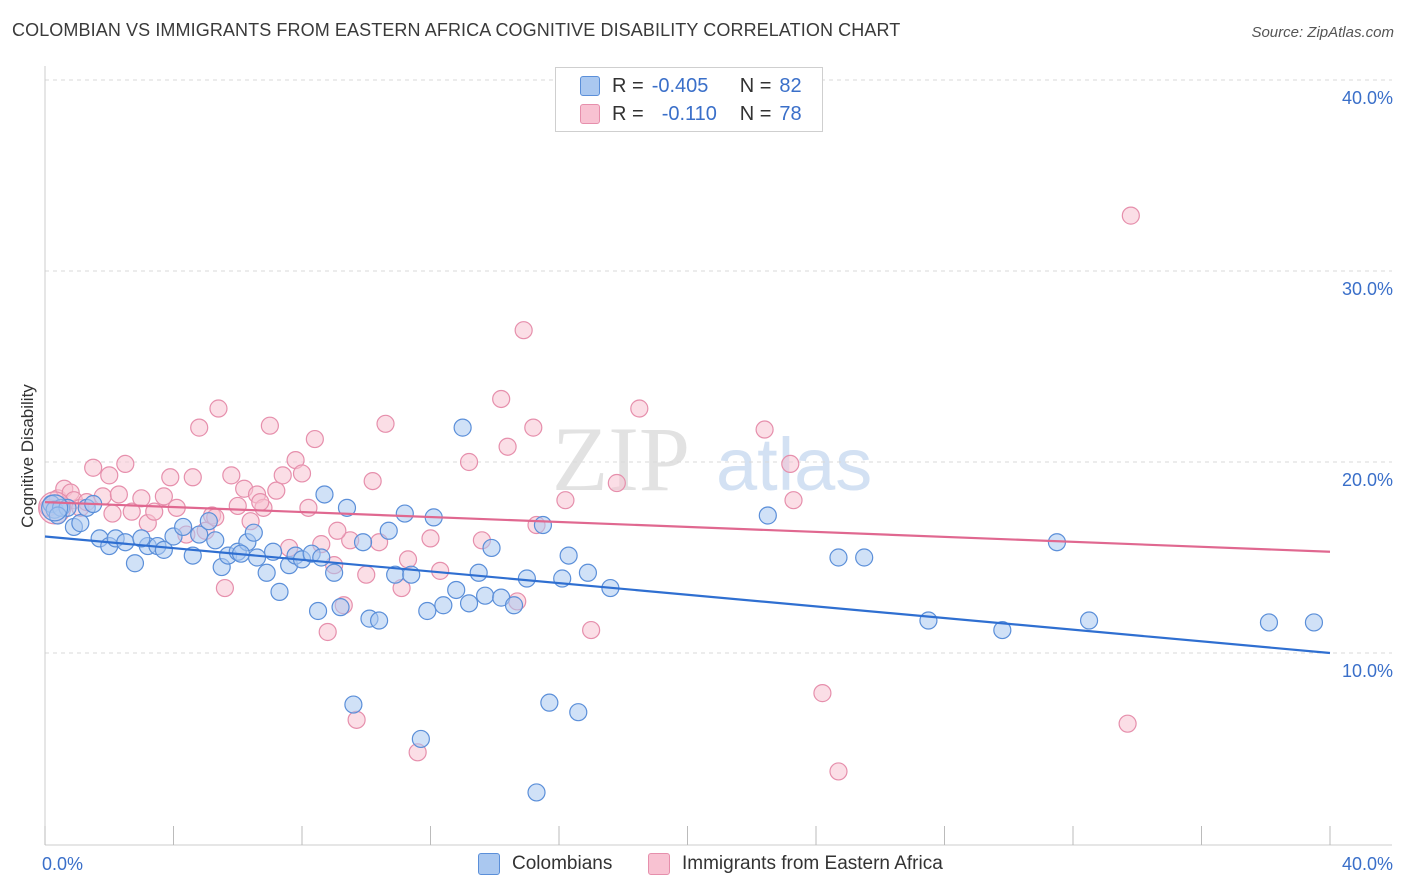  Describe the element at coordinates (1367, 98) in the screenshot. I see `y-tick-label: 40.0%` at that location.